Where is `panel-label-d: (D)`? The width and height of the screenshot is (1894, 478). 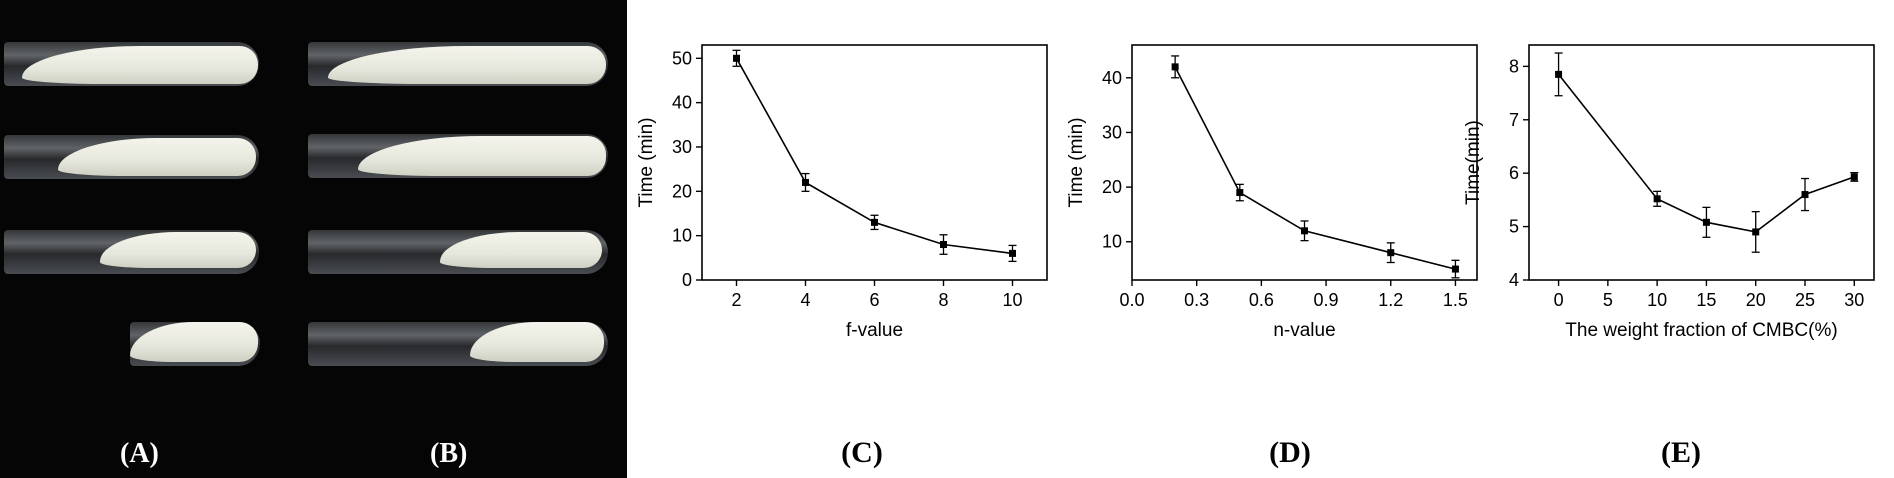 panel-label-d: (D) is located at coordinates (1290, 452).